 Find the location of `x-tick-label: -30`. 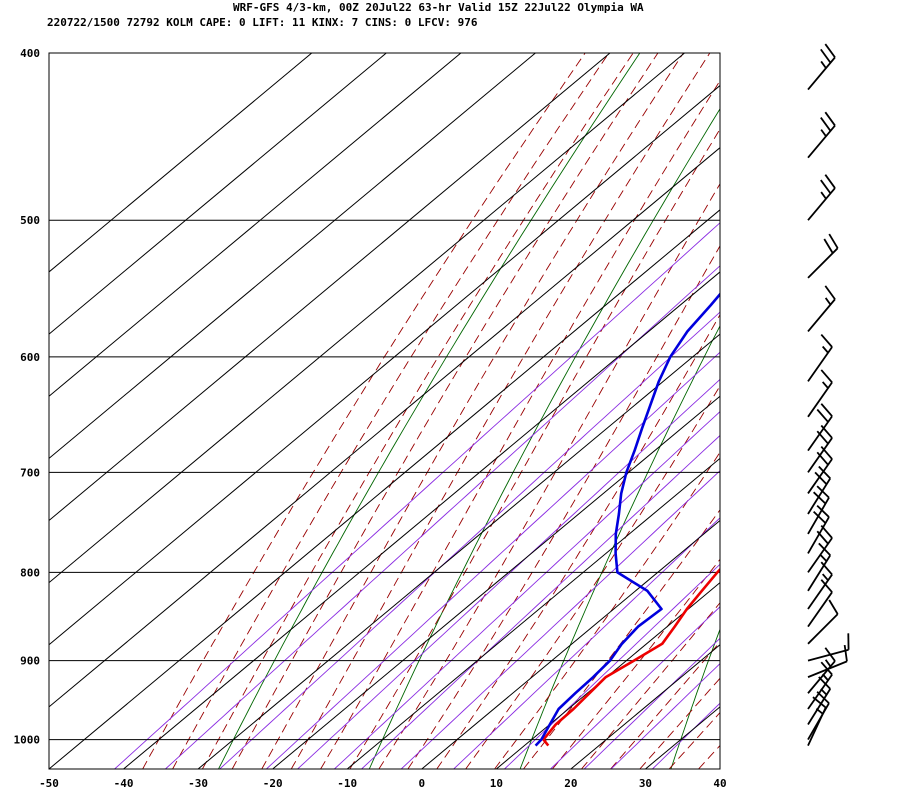

x-tick-label: -30 is located at coordinates (198, 783).